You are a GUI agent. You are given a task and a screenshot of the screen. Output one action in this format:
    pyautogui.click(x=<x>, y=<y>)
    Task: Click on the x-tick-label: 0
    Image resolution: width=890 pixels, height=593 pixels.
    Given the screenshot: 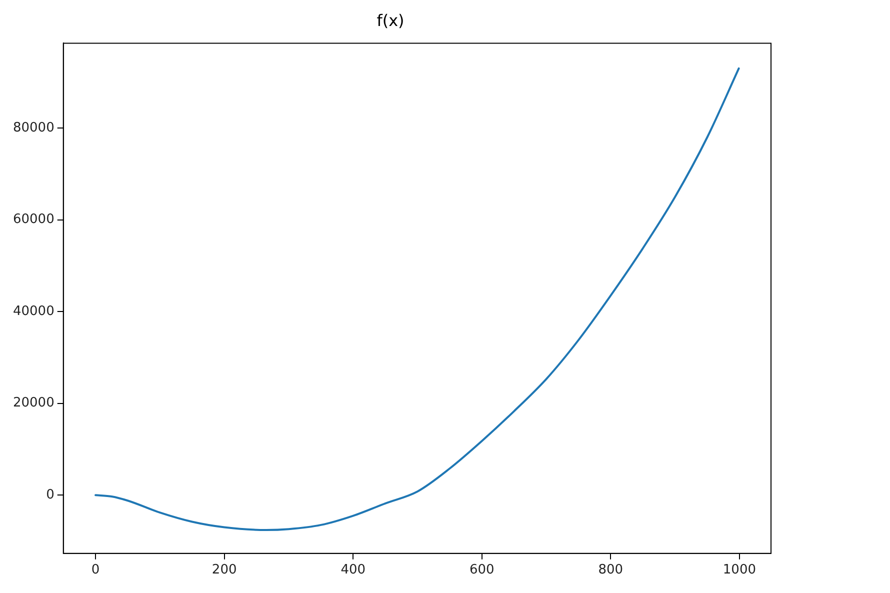 What is the action you would take?
    pyautogui.click(x=95, y=570)
    